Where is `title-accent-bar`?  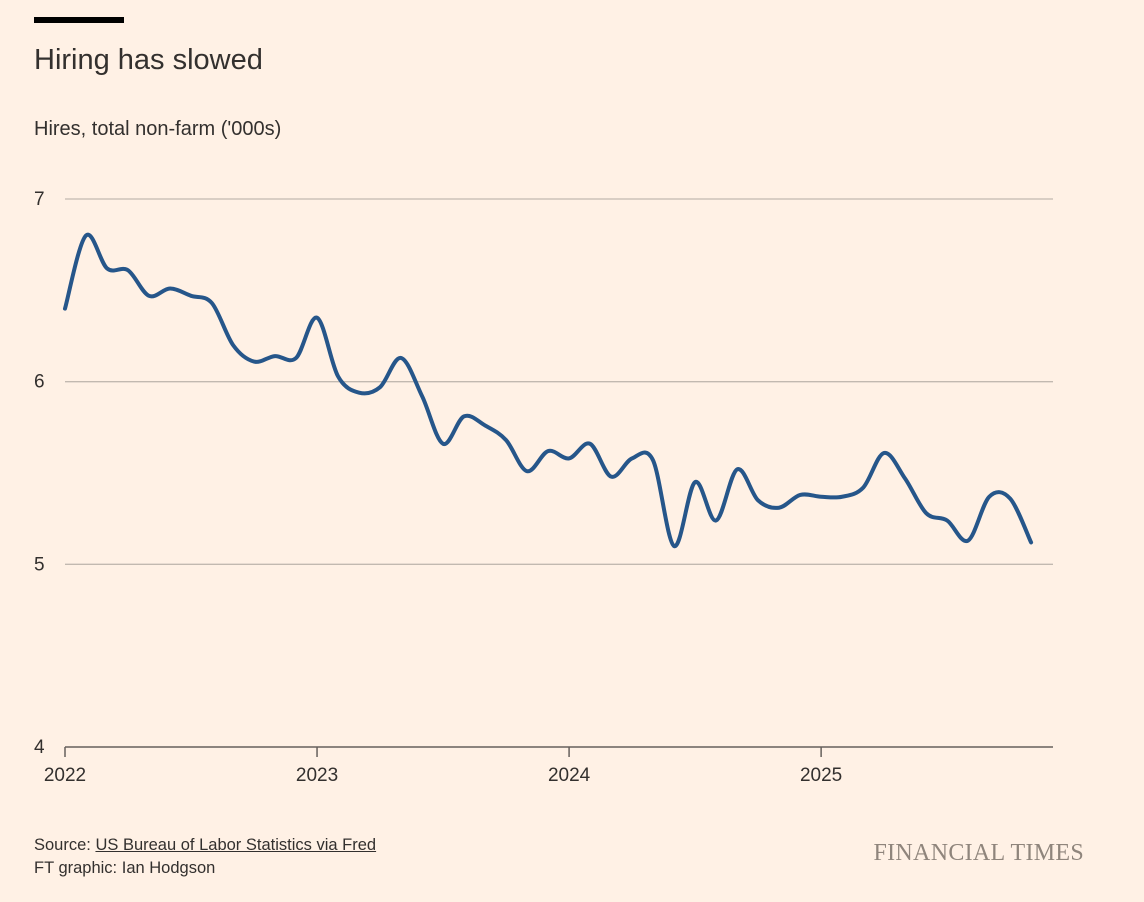
title-accent-bar is located at coordinates (79, 20).